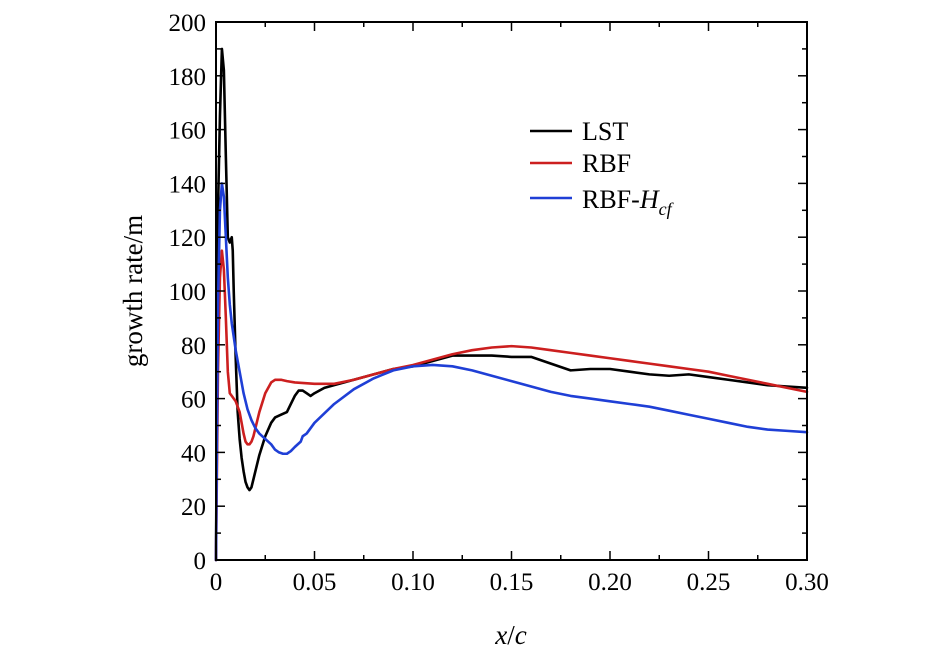  I want to click on y-tick-label: 100, so click(188, 292).